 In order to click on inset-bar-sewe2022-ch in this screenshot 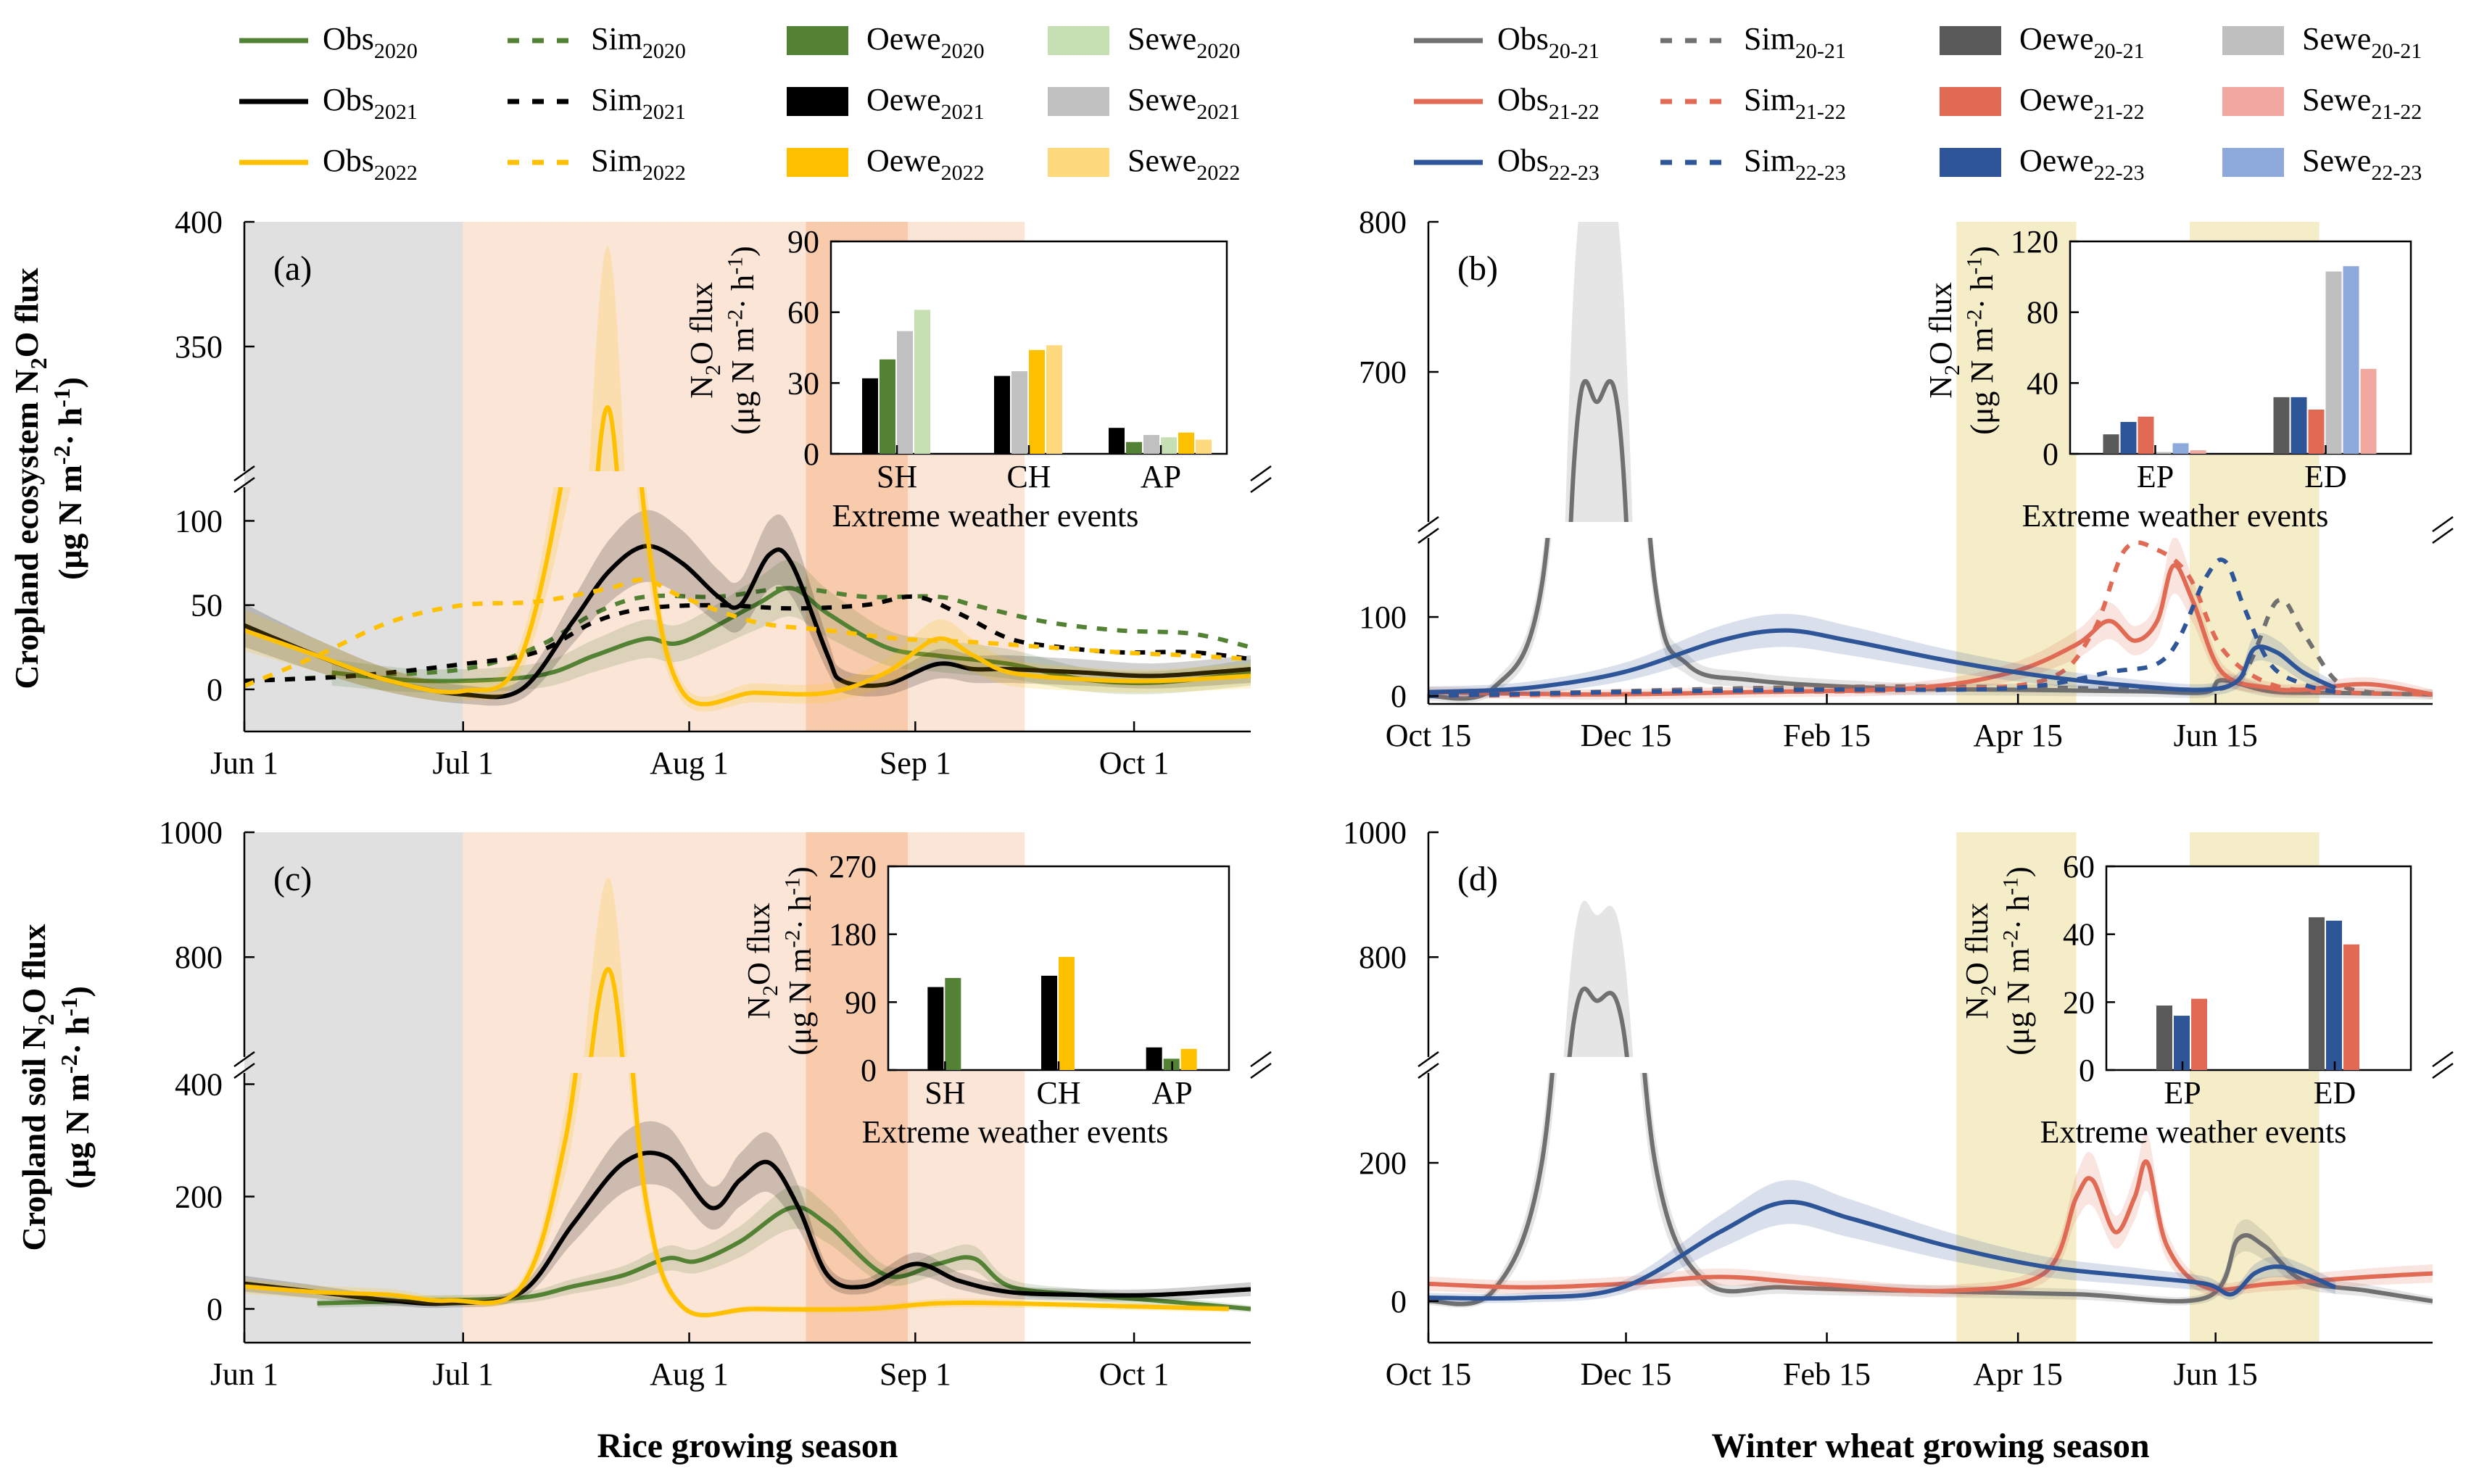, I will do `click(1054, 399)`.